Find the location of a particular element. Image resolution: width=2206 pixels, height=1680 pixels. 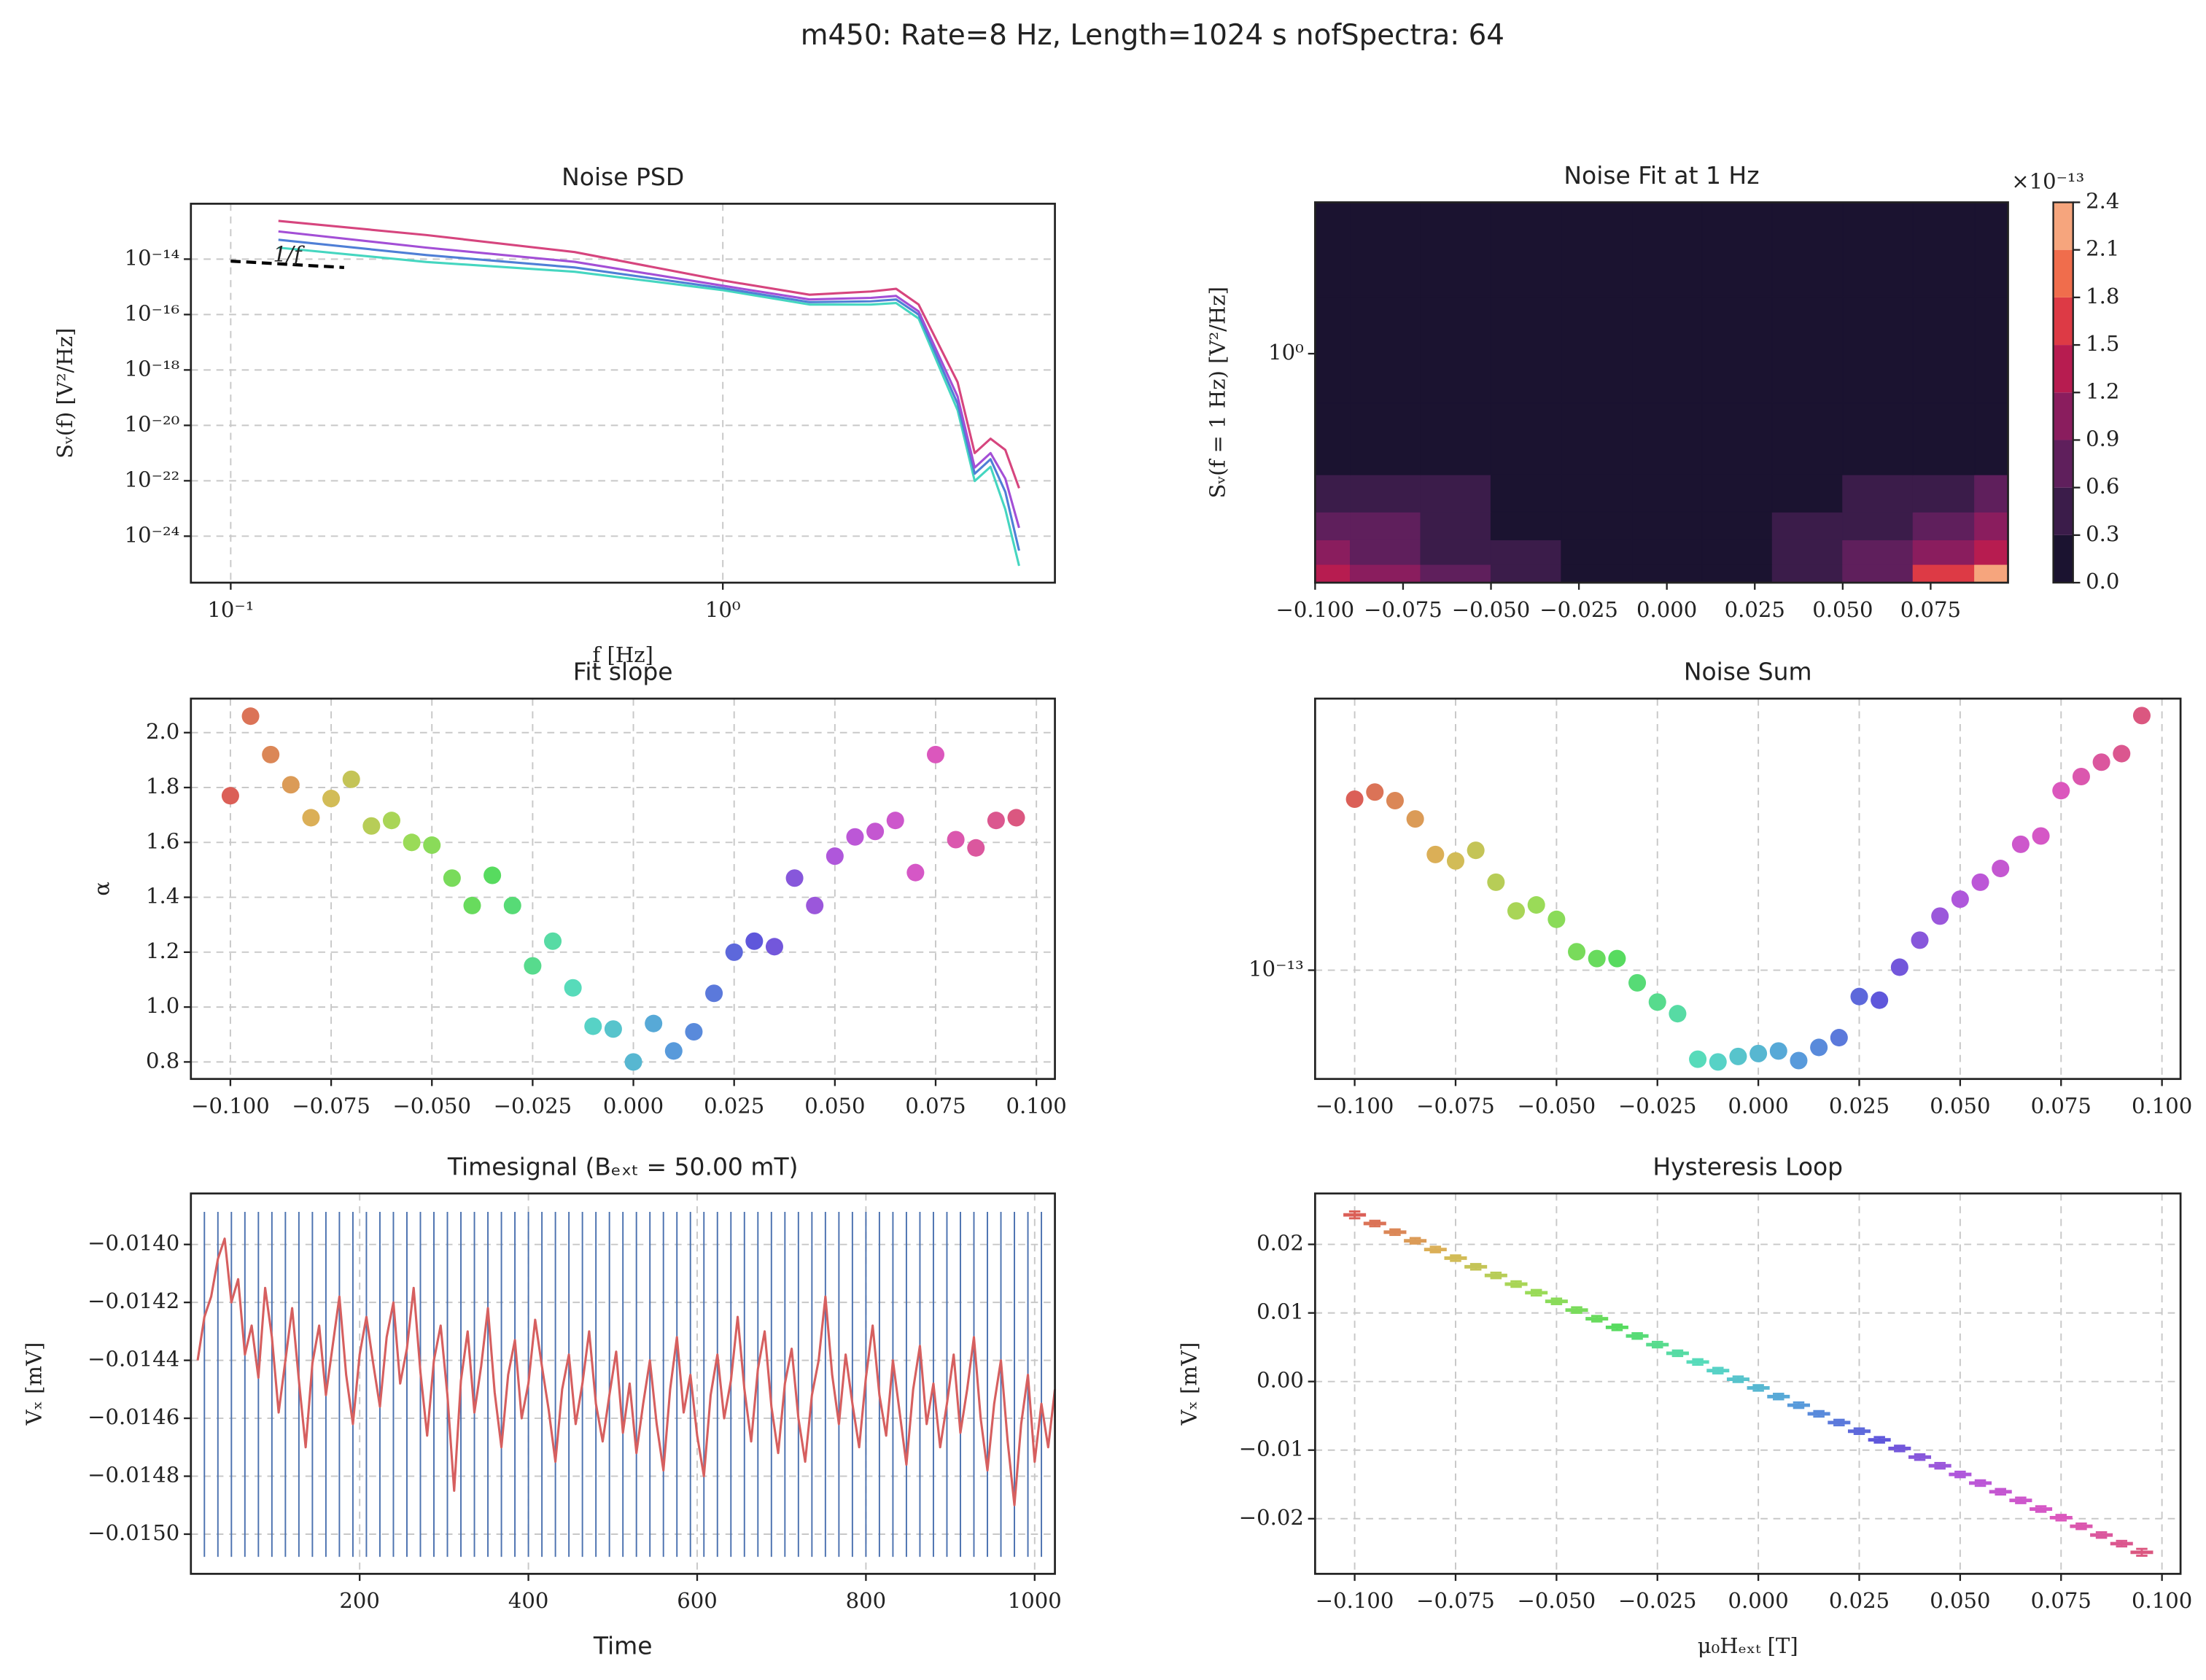

chart-title: Noise Sum is located at coordinates (1748, 672).